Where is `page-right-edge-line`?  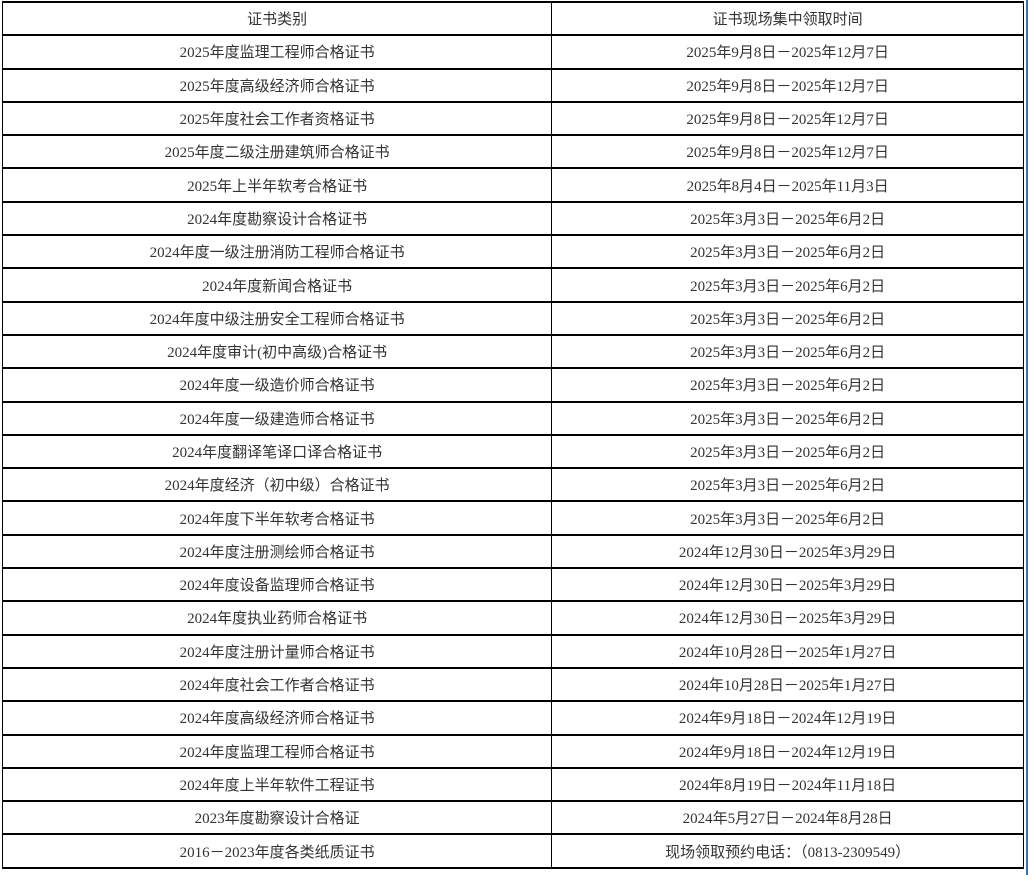 page-right-edge-line is located at coordinates (1027, 437).